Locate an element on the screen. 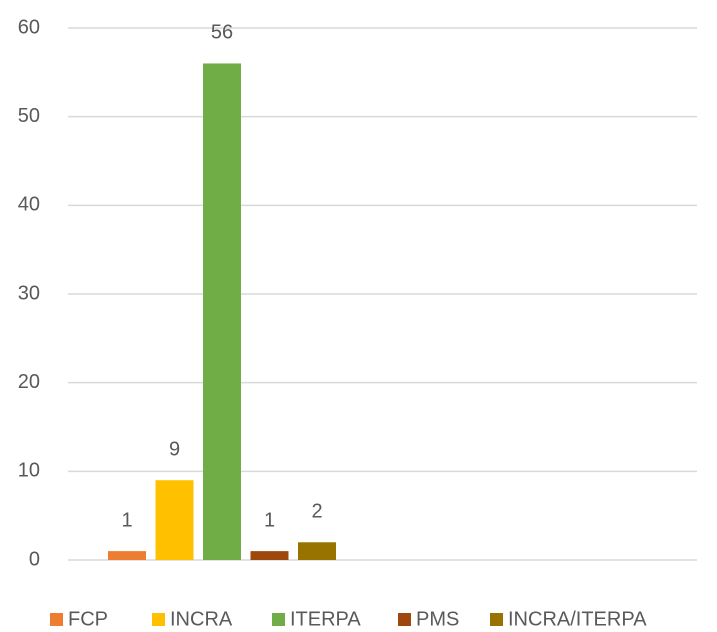  y-tick-label: 60 is located at coordinates (29, 27).